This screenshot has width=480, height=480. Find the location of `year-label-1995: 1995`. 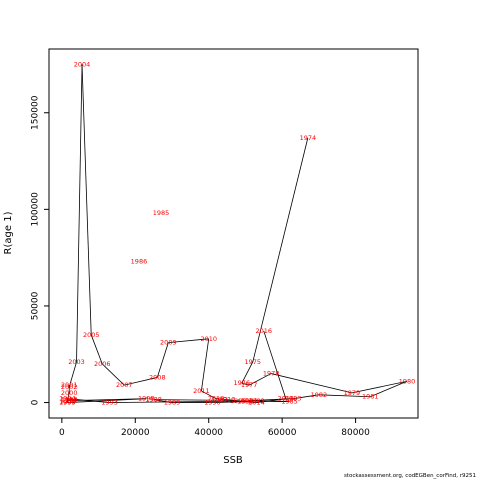

year-label-1995: 1995 is located at coordinates (67, 402).